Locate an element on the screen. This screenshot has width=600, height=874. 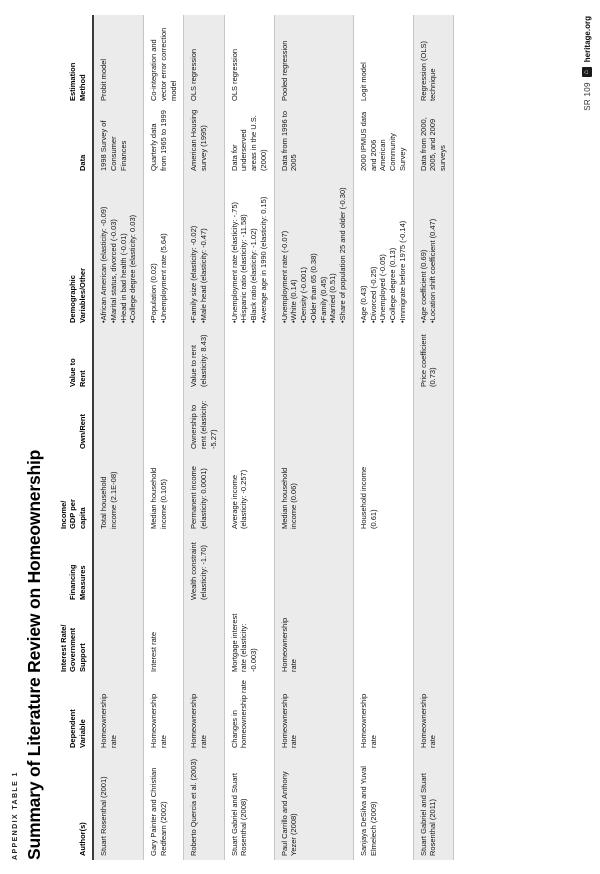
income-cell is located at coordinates (433, 493).